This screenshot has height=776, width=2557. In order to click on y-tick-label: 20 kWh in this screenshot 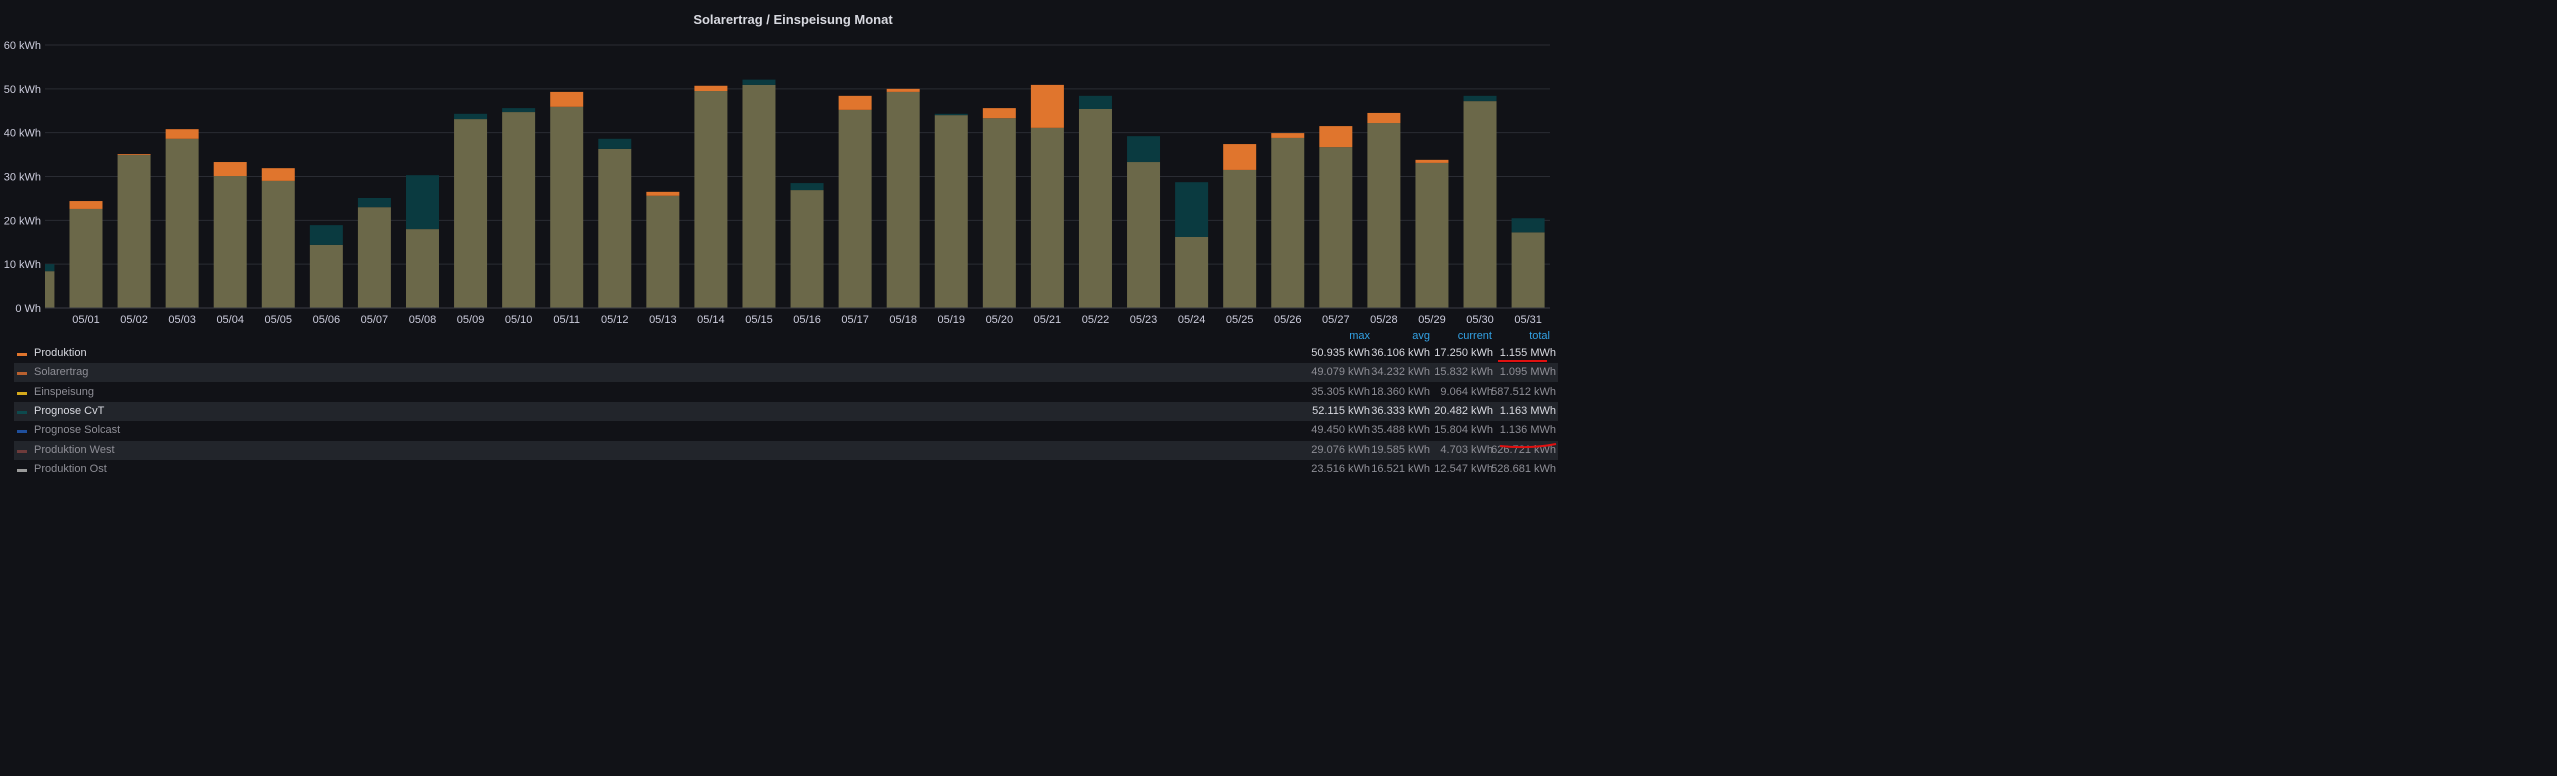, I will do `click(22, 221)`.